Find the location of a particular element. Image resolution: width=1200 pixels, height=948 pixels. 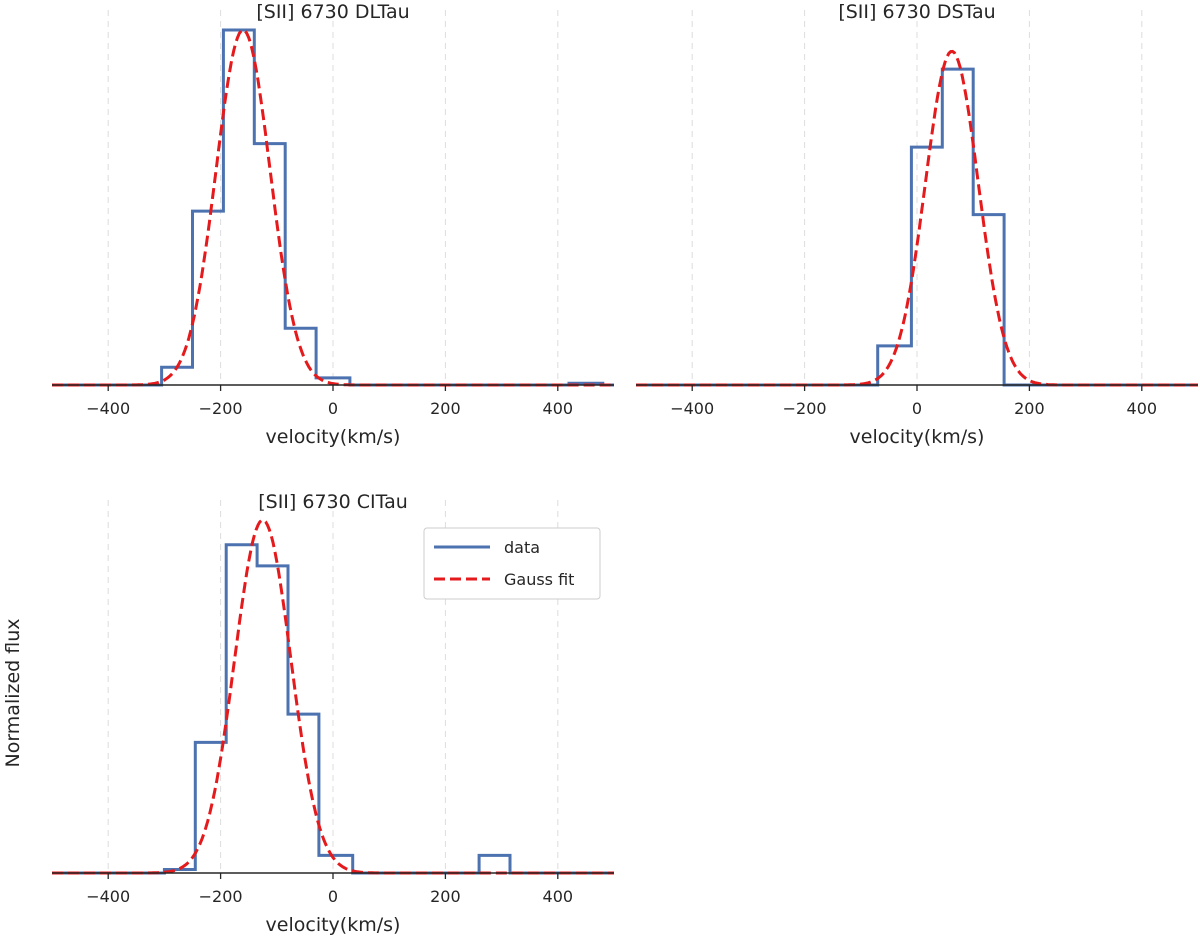

y-axis-label: Normalized flux is located at coordinates (13, 692).